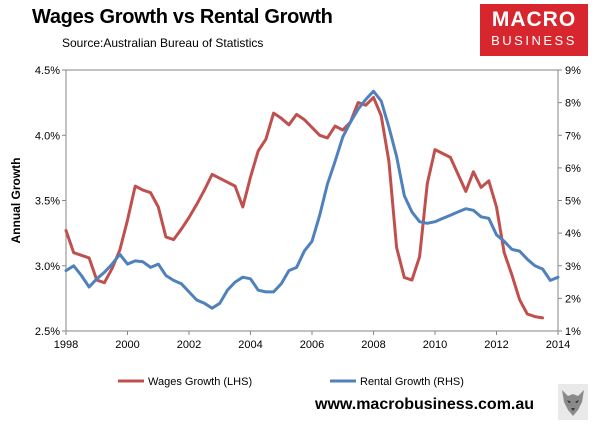 Image resolution: width=596 pixels, height=425 pixels. I want to click on website-url: www.macrobusiness.com.au, so click(425, 404).